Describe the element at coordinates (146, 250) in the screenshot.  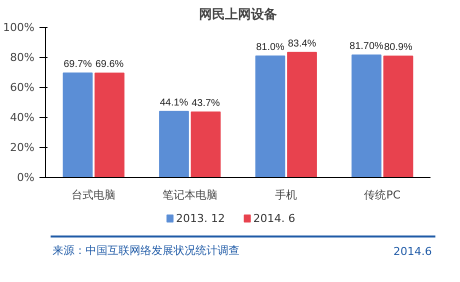
I see `source-note: 来源：中国互联网络发展状况统计调查` at that location.